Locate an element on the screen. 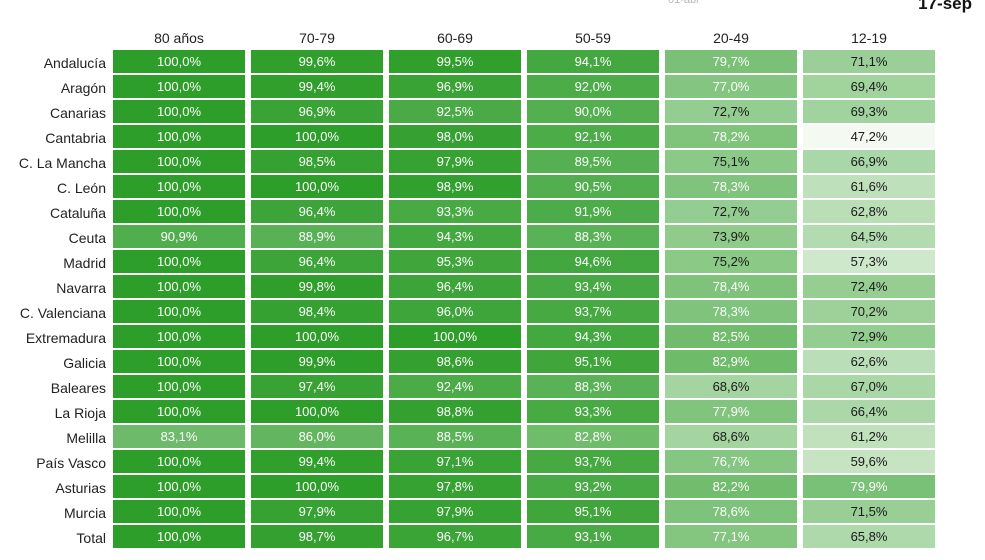 This screenshot has height=560, width=985. column-header: 60-69 is located at coordinates (455, 38).